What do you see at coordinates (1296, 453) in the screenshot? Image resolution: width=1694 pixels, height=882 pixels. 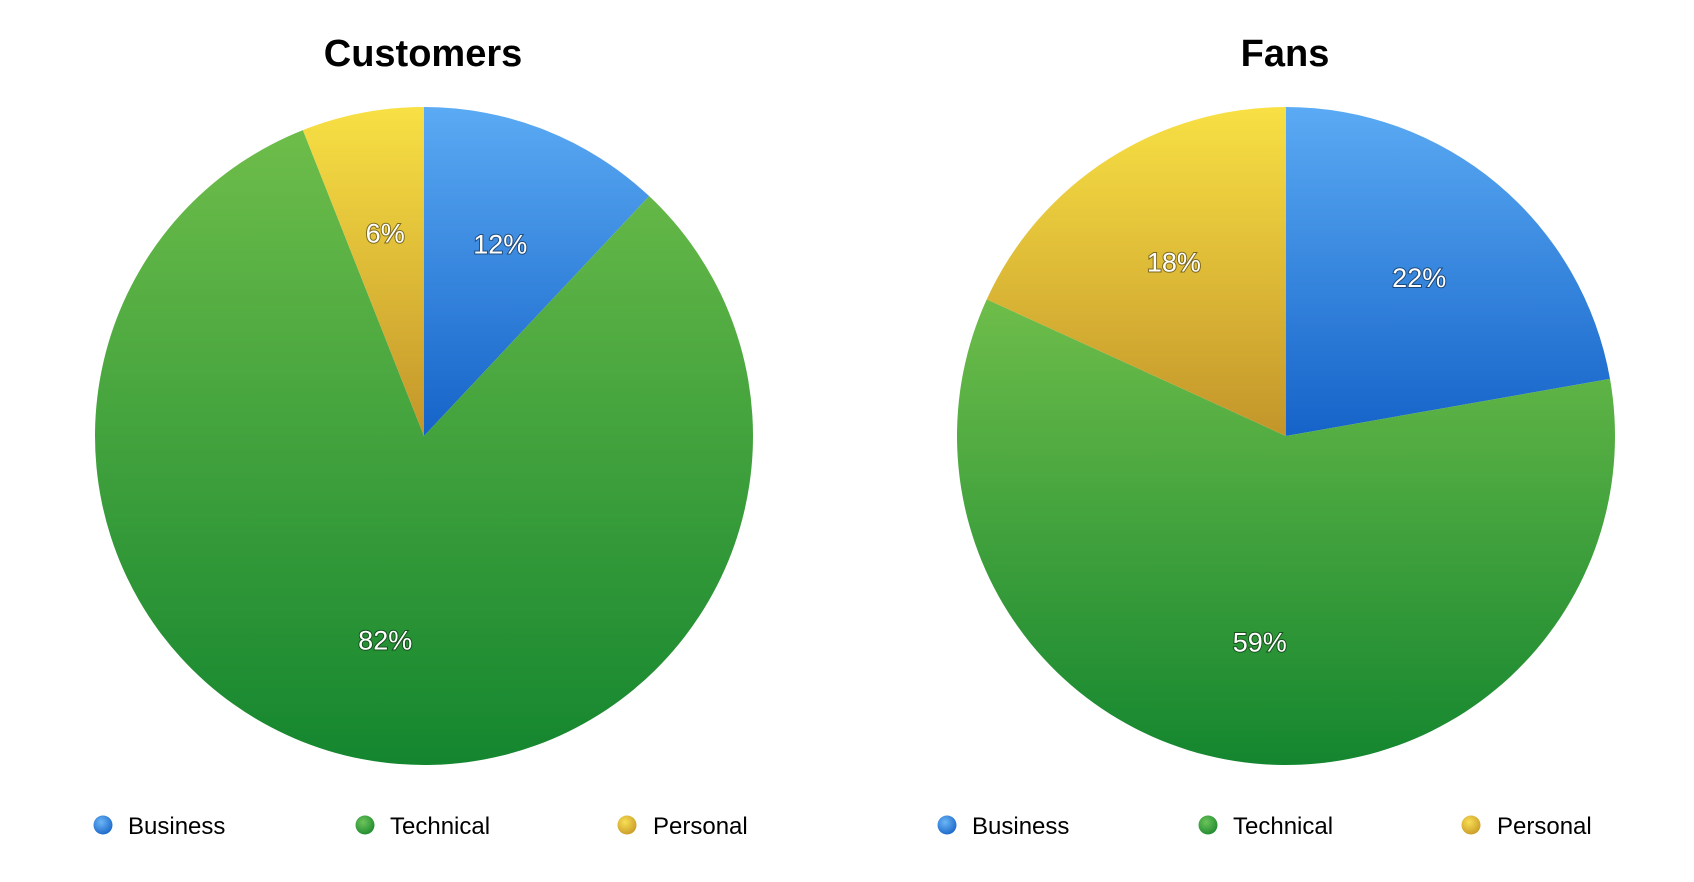 I see `pie-labels: 22% 59% 18%` at bounding box center [1296, 453].